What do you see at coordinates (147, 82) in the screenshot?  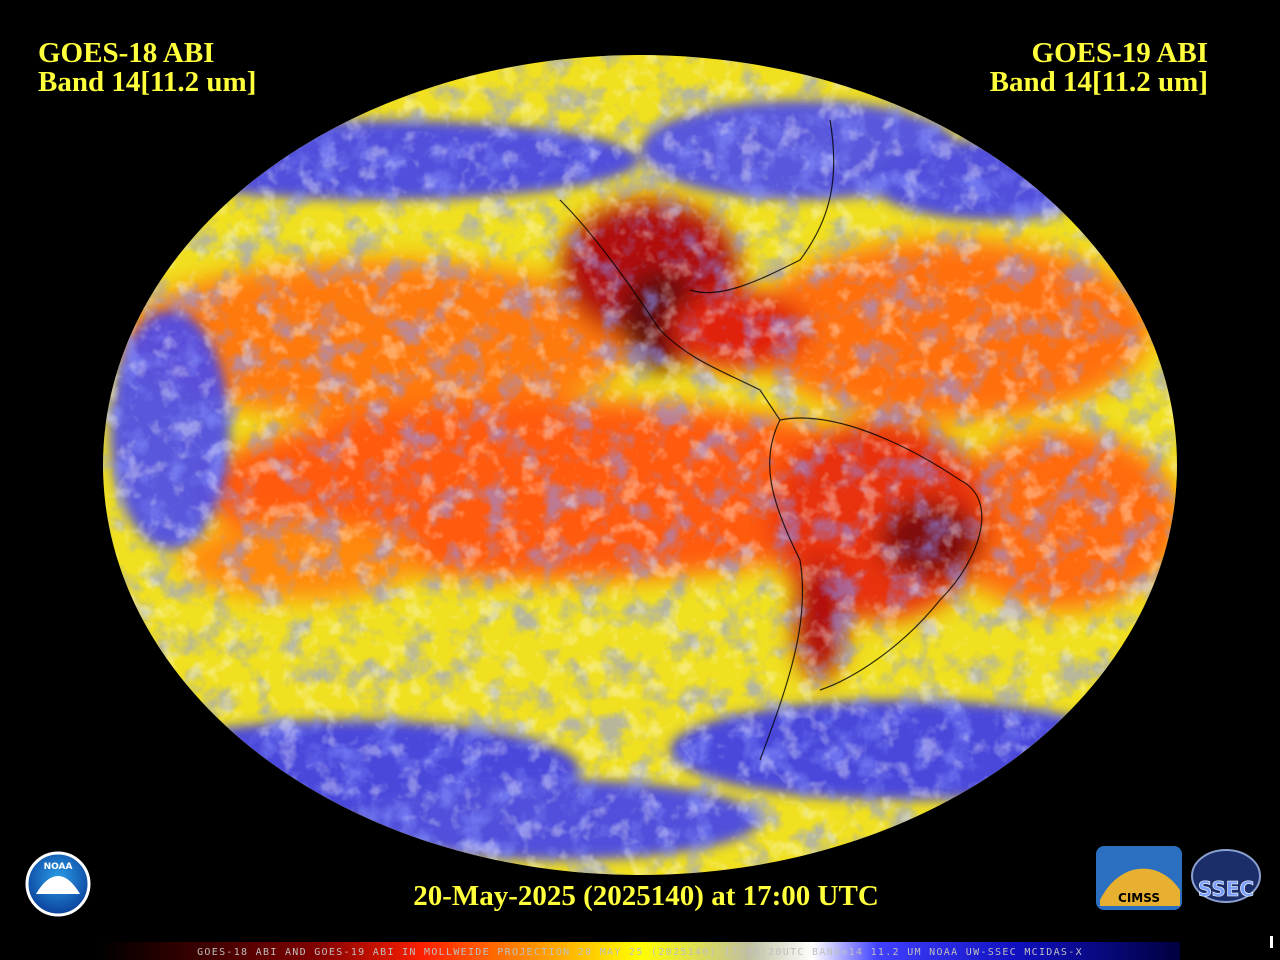 I see `left-band: Band 14[11.2 um]` at bounding box center [147, 82].